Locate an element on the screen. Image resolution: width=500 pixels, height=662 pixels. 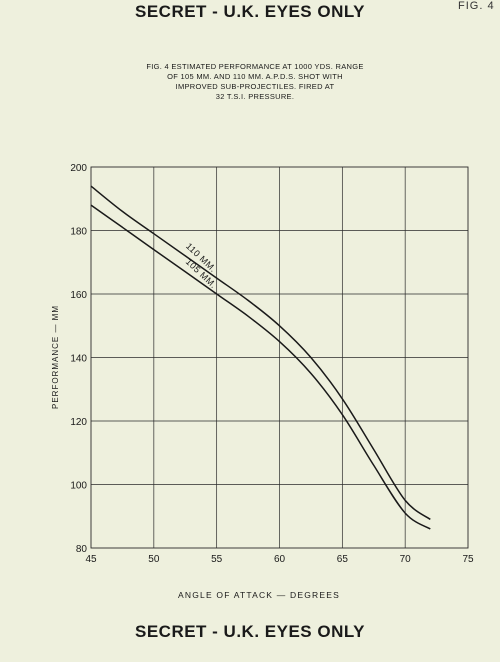
footer-classification: SECRET - U.K. EYES ONLY is located at coordinates (250, 631).